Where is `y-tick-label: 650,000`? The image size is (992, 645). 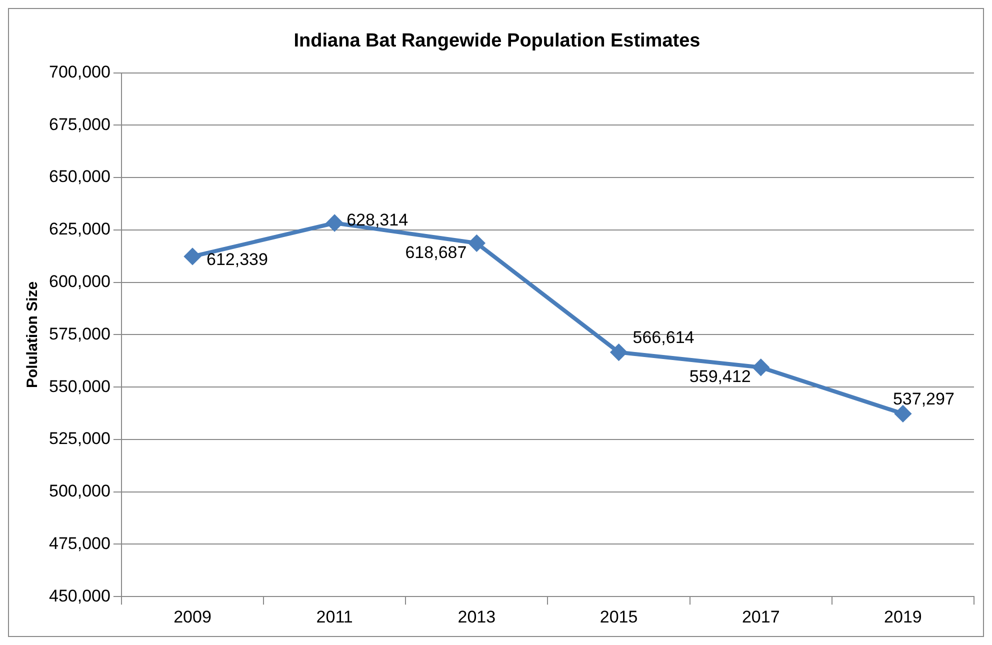 y-tick-label: 650,000 is located at coordinates (79, 176).